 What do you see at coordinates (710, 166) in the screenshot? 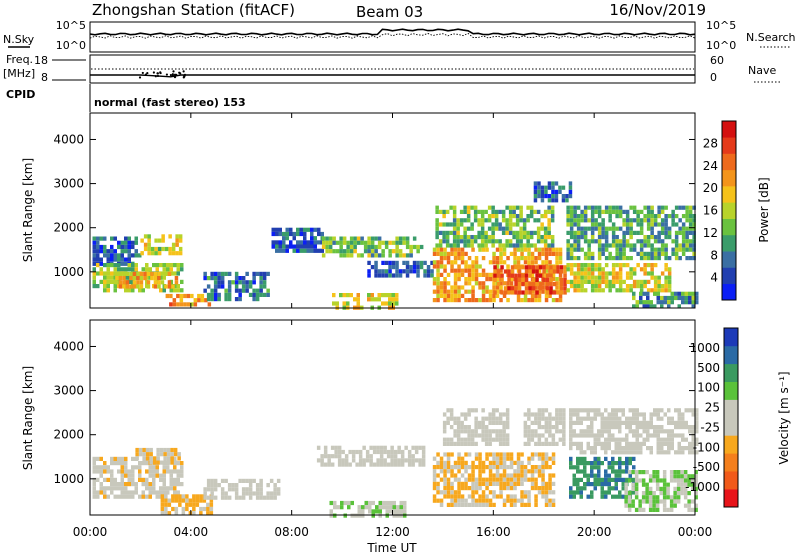
I see `colorbar-tick-label: 24` at bounding box center [710, 166].